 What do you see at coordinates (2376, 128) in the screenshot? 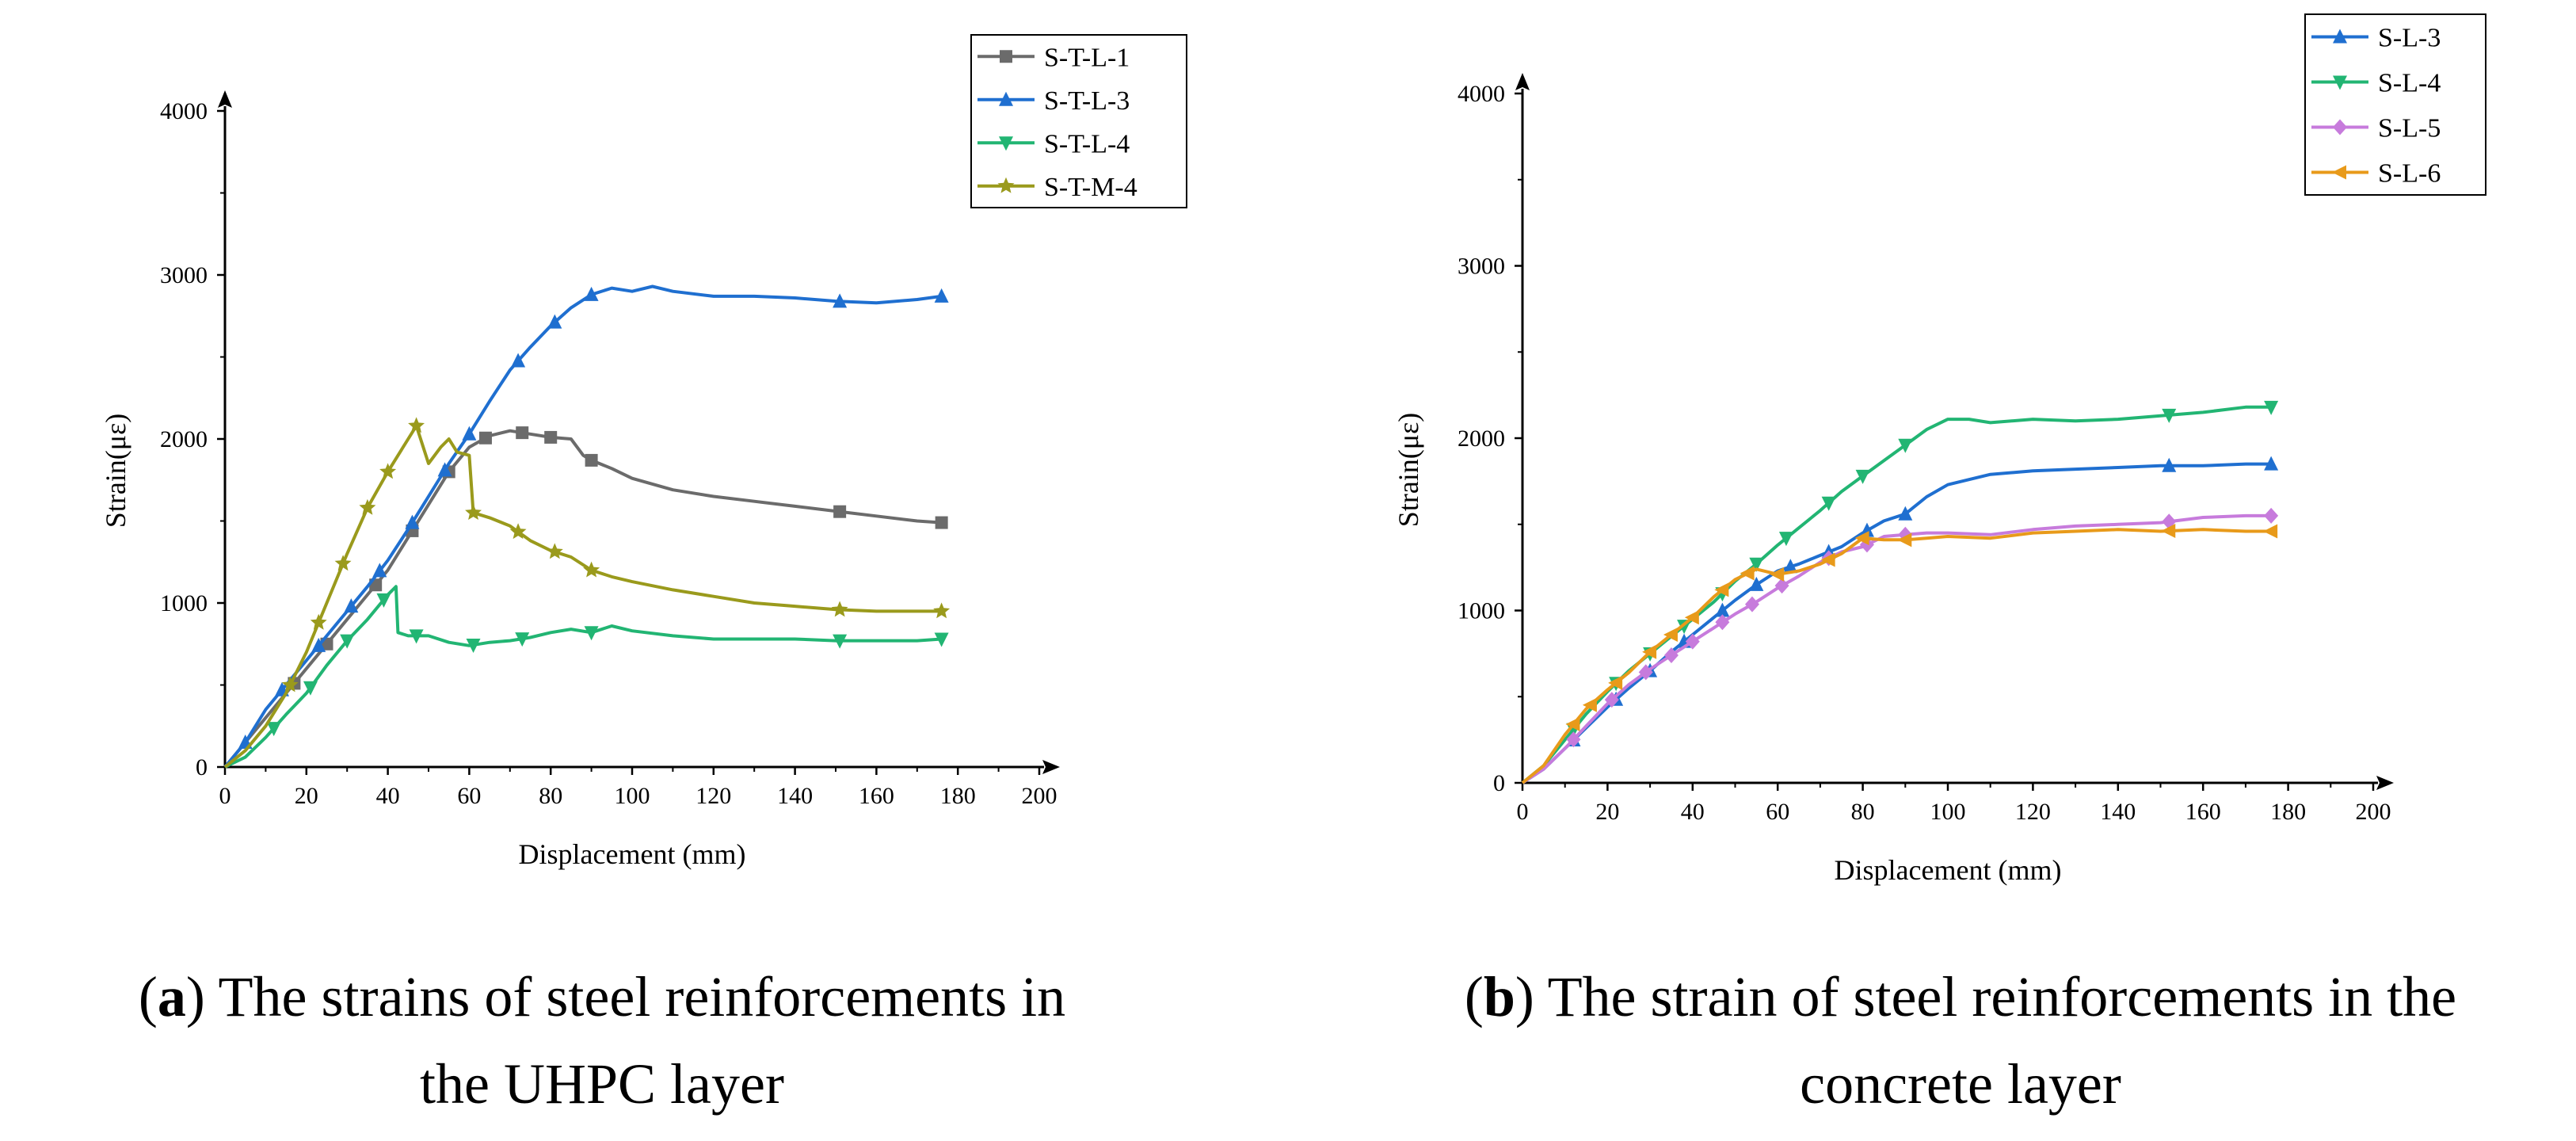
I see `legend-item: S-L-5` at bounding box center [2376, 128].